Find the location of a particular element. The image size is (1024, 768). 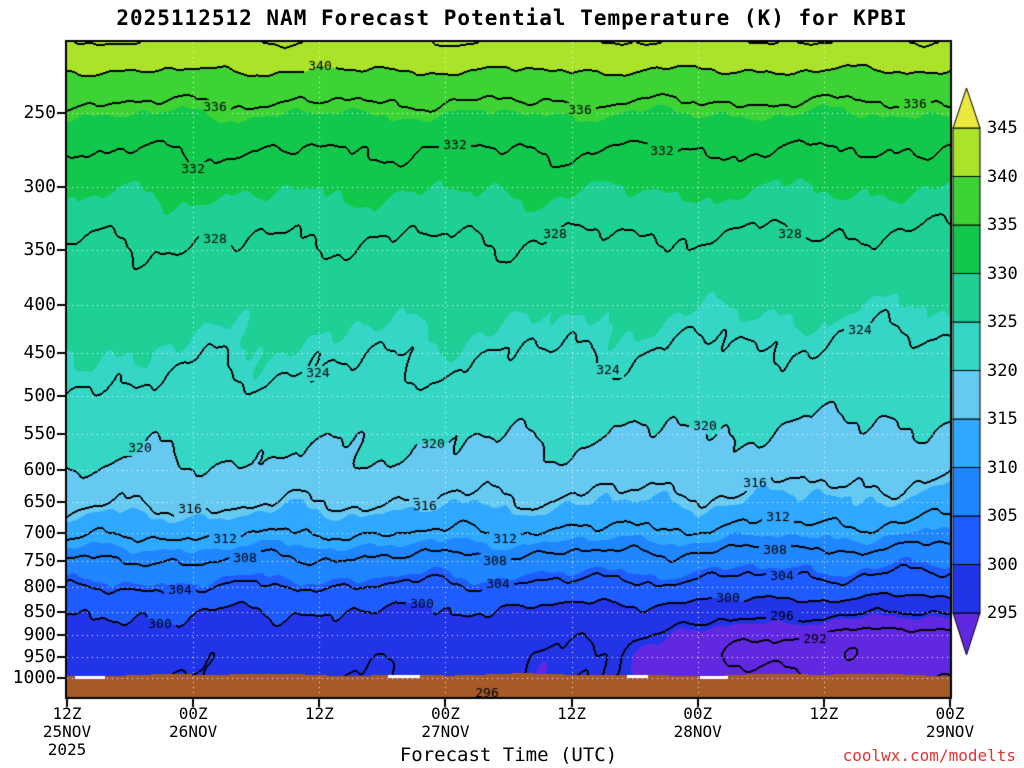

x-tick-label: 00Z 29NOV is located at coordinates (950, 723).